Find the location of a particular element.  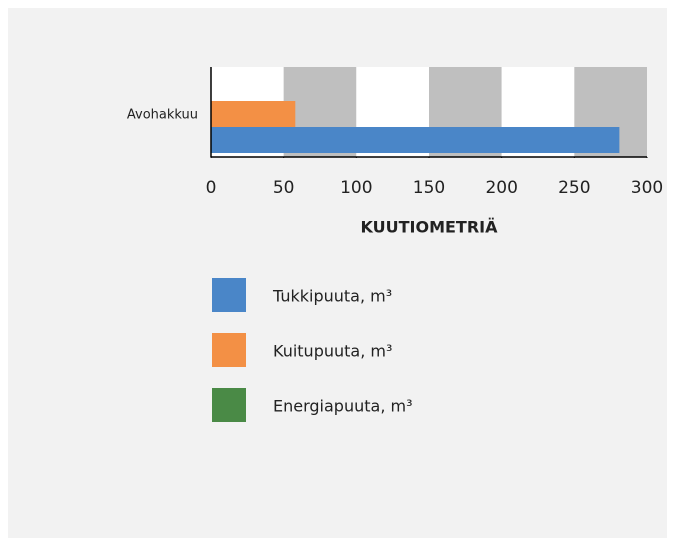

x-tick-label: 200 is located at coordinates (501, 188).